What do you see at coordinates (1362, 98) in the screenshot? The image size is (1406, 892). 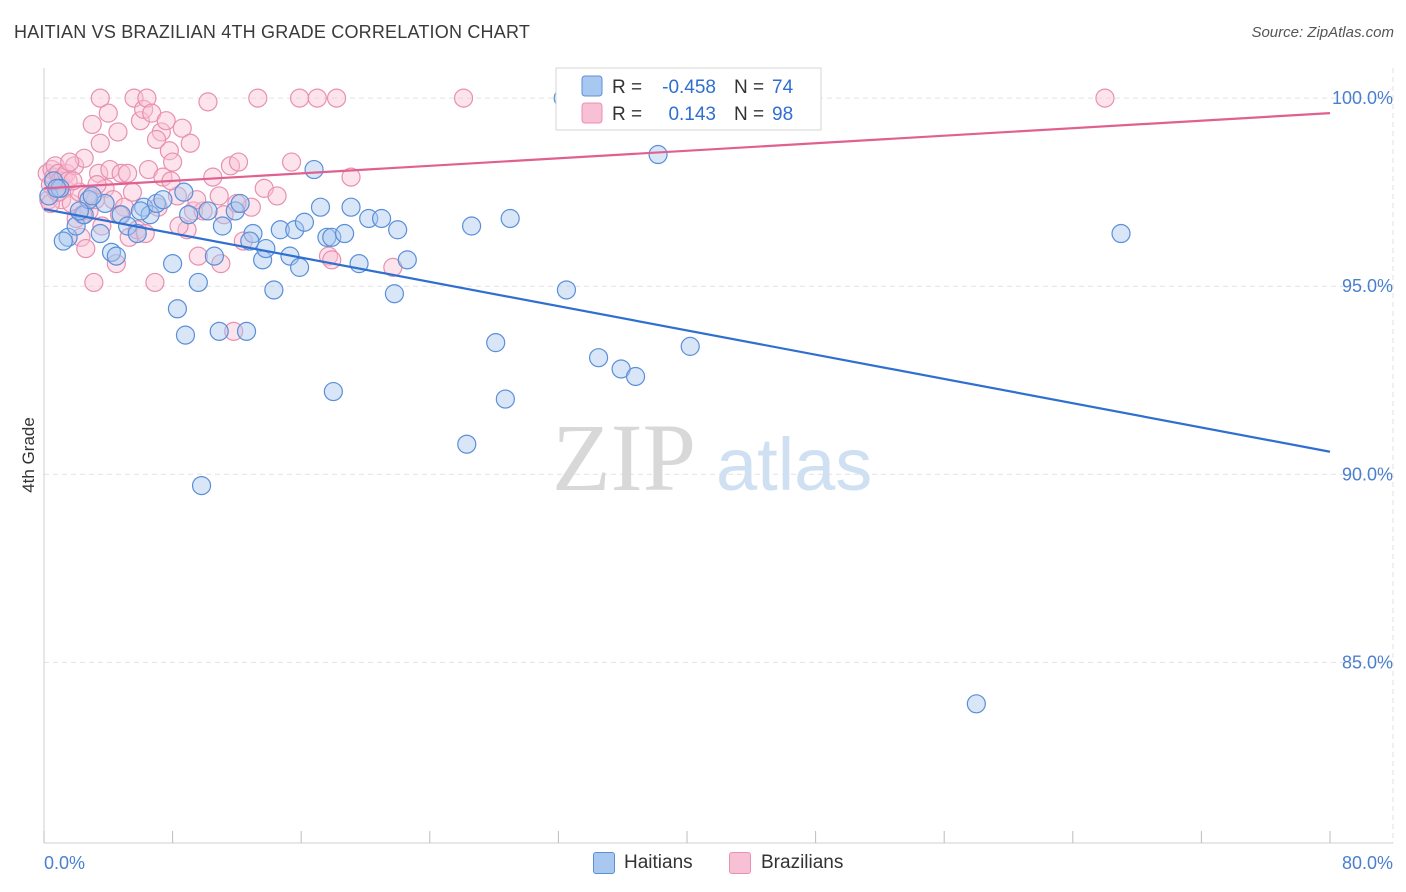 I see `y-tick-label: 100.0%` at bounding box center [1362, 98].